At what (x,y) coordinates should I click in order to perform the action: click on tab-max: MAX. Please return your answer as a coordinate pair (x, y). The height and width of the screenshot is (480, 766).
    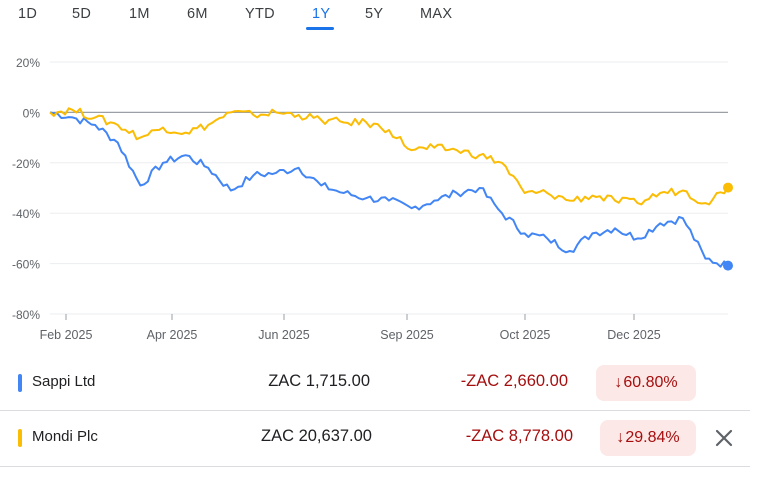
    Looking at the image, I should click on (436, 14).